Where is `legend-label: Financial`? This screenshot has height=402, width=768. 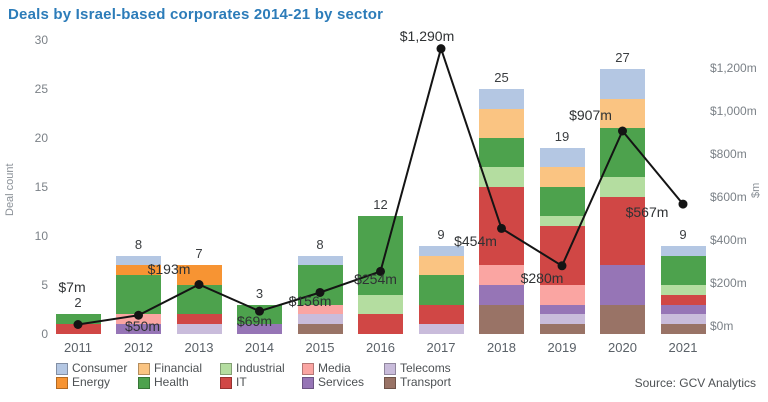
legend-label: Financial is located at coordinates (178, 368).